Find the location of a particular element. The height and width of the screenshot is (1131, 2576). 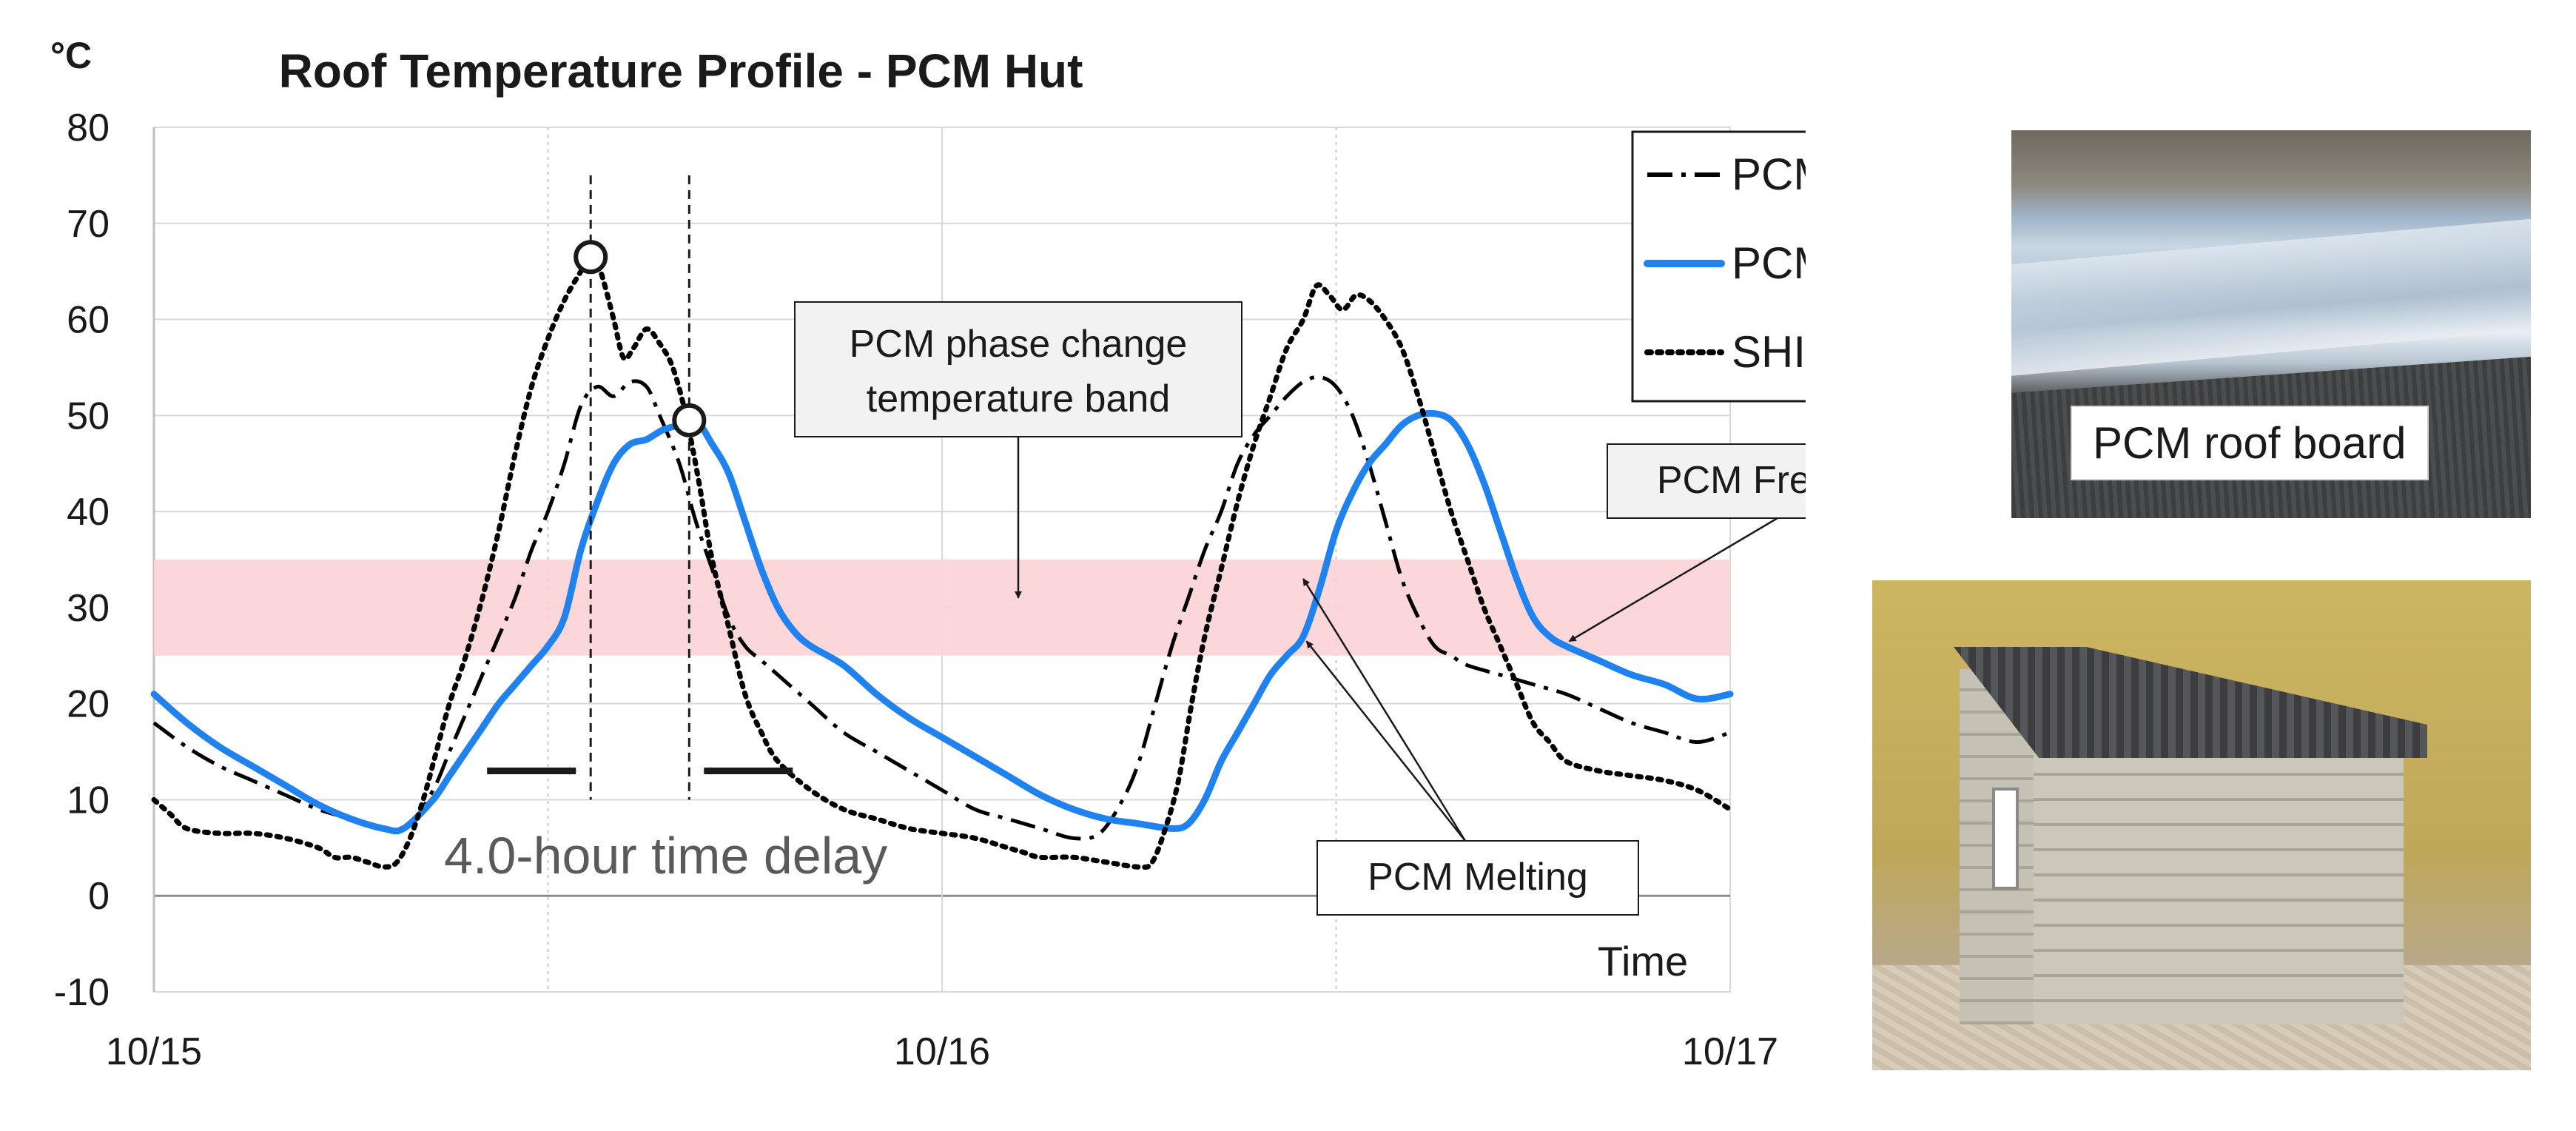

melting-callout: PCM Melting is located at coordinates (1477, 878).